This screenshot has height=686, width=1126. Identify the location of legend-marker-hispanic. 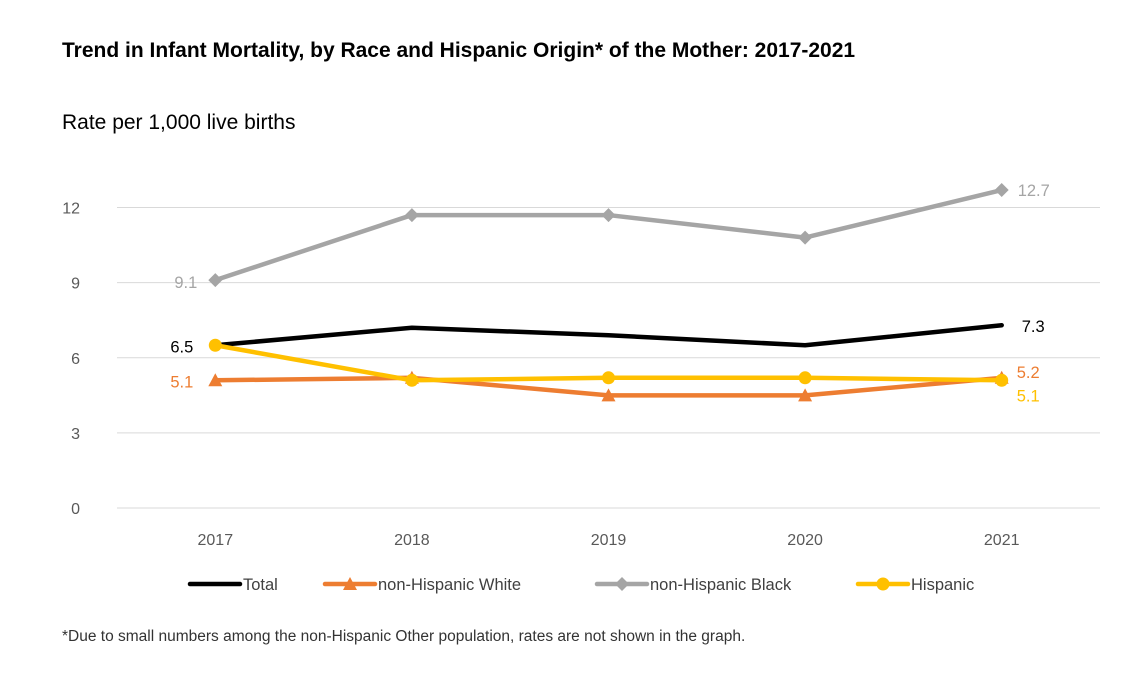
(883, 584).